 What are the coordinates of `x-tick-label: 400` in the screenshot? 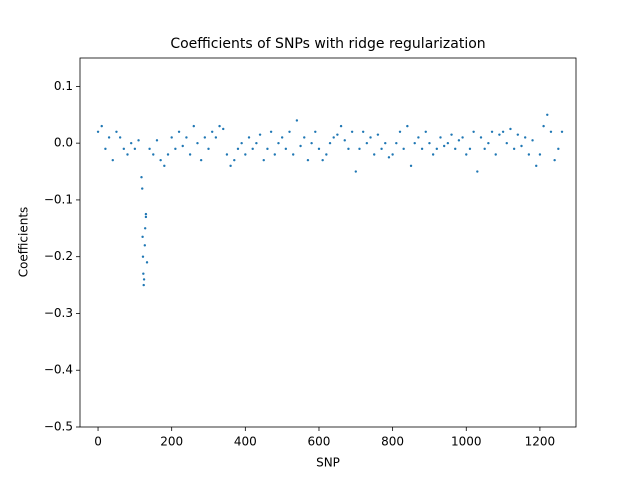 It's located at (245, 442).